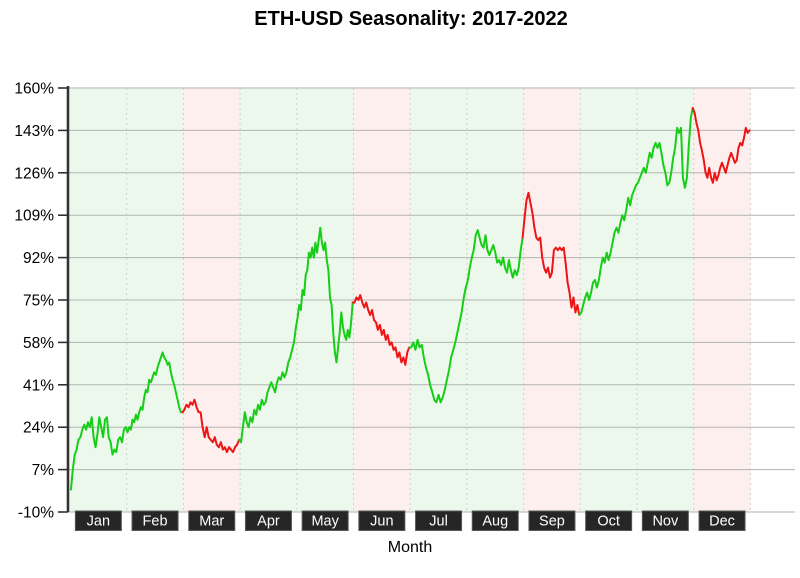  Describe the element at coordinates (34, 89) in the screenshot. I see `y-tick-label: 160%` at that location.